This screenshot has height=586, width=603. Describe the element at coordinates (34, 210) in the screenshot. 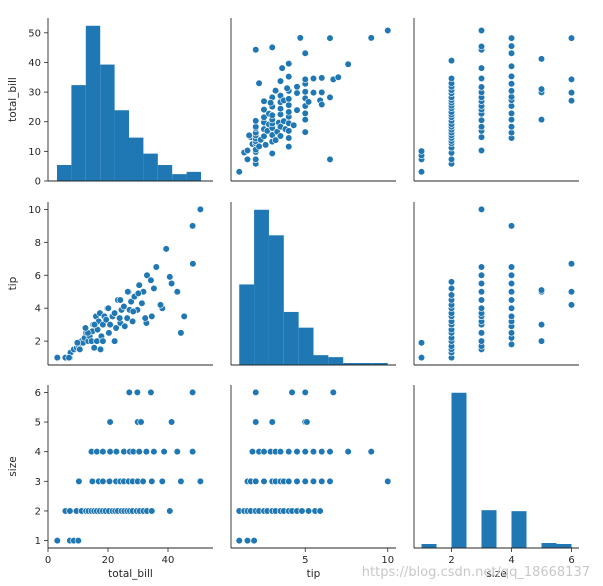

I see `y-tick-label: 10` at that location.